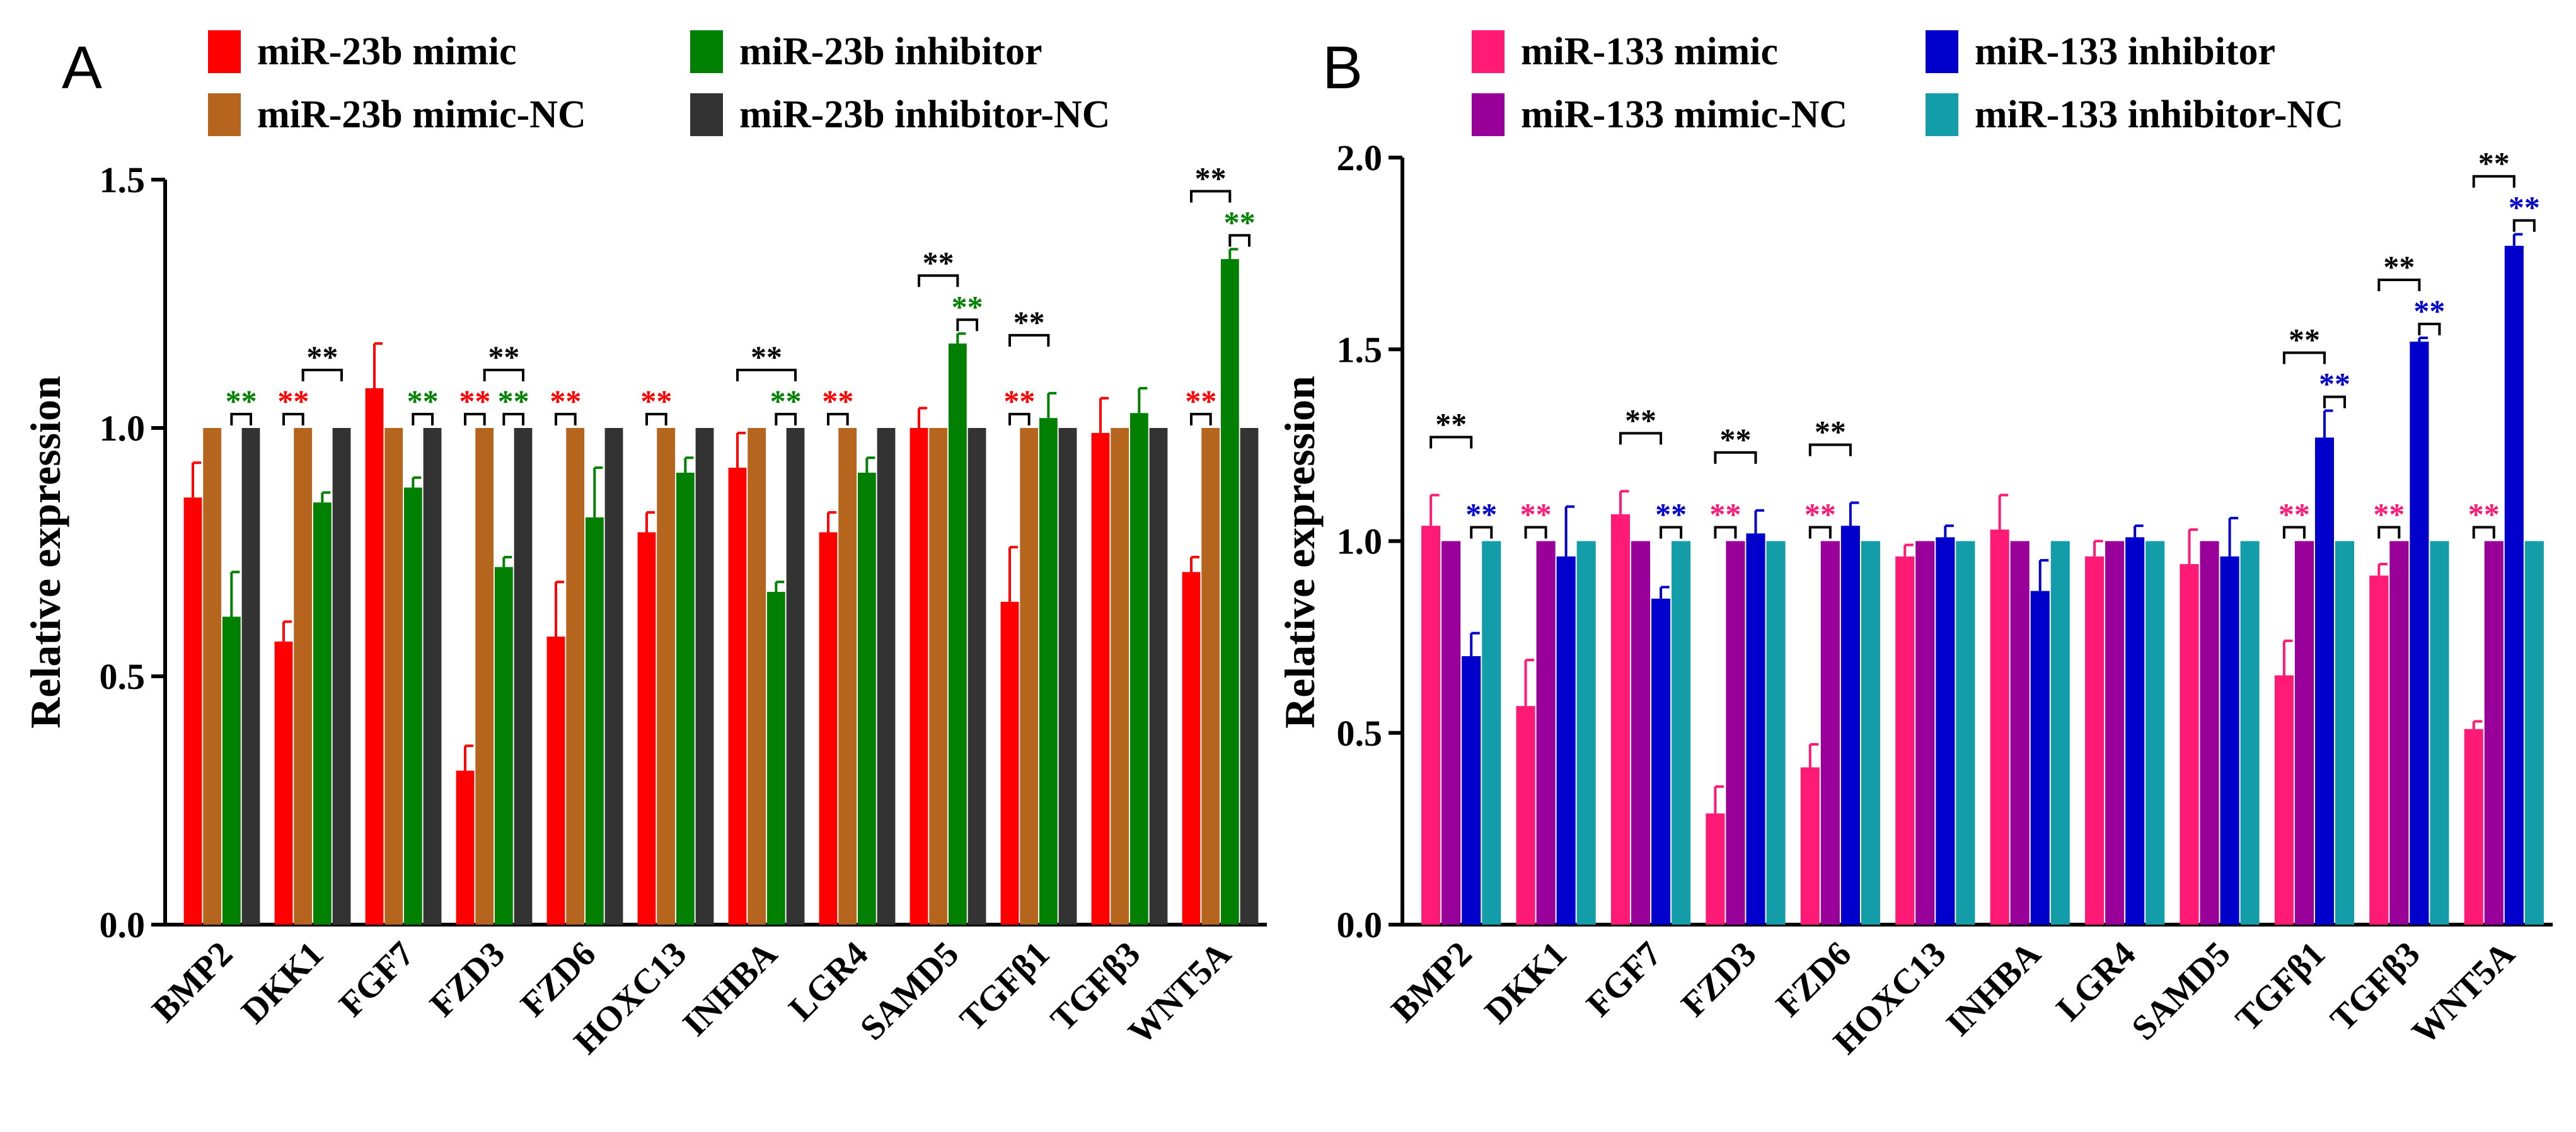  I want to click on legend-label: miR-23b mimic, so click(387, 51).